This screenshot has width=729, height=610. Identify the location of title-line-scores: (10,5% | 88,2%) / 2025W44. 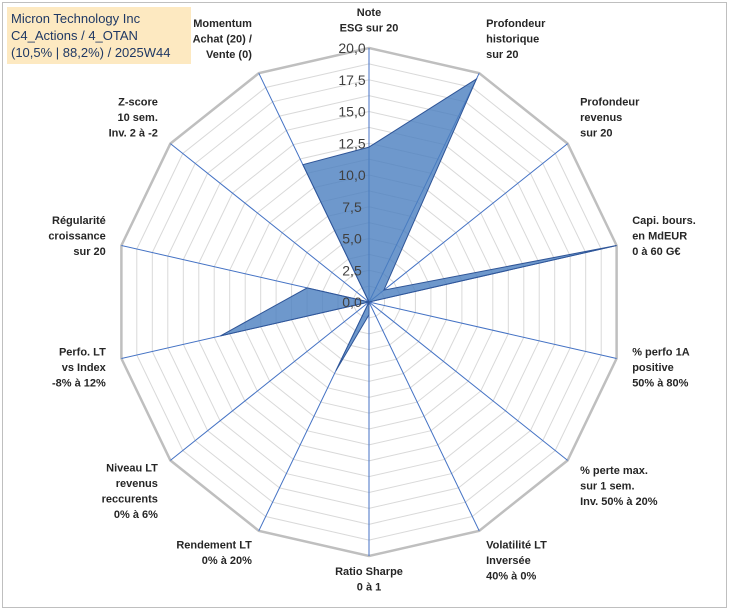
(91, 52).